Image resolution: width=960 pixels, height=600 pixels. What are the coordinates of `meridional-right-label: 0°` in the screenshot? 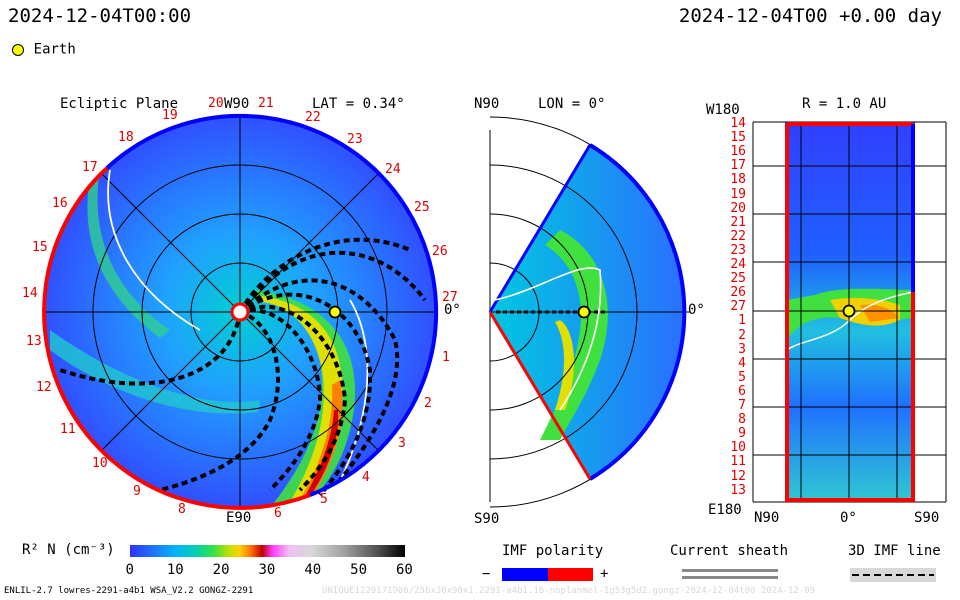 It's located at (696, 310).